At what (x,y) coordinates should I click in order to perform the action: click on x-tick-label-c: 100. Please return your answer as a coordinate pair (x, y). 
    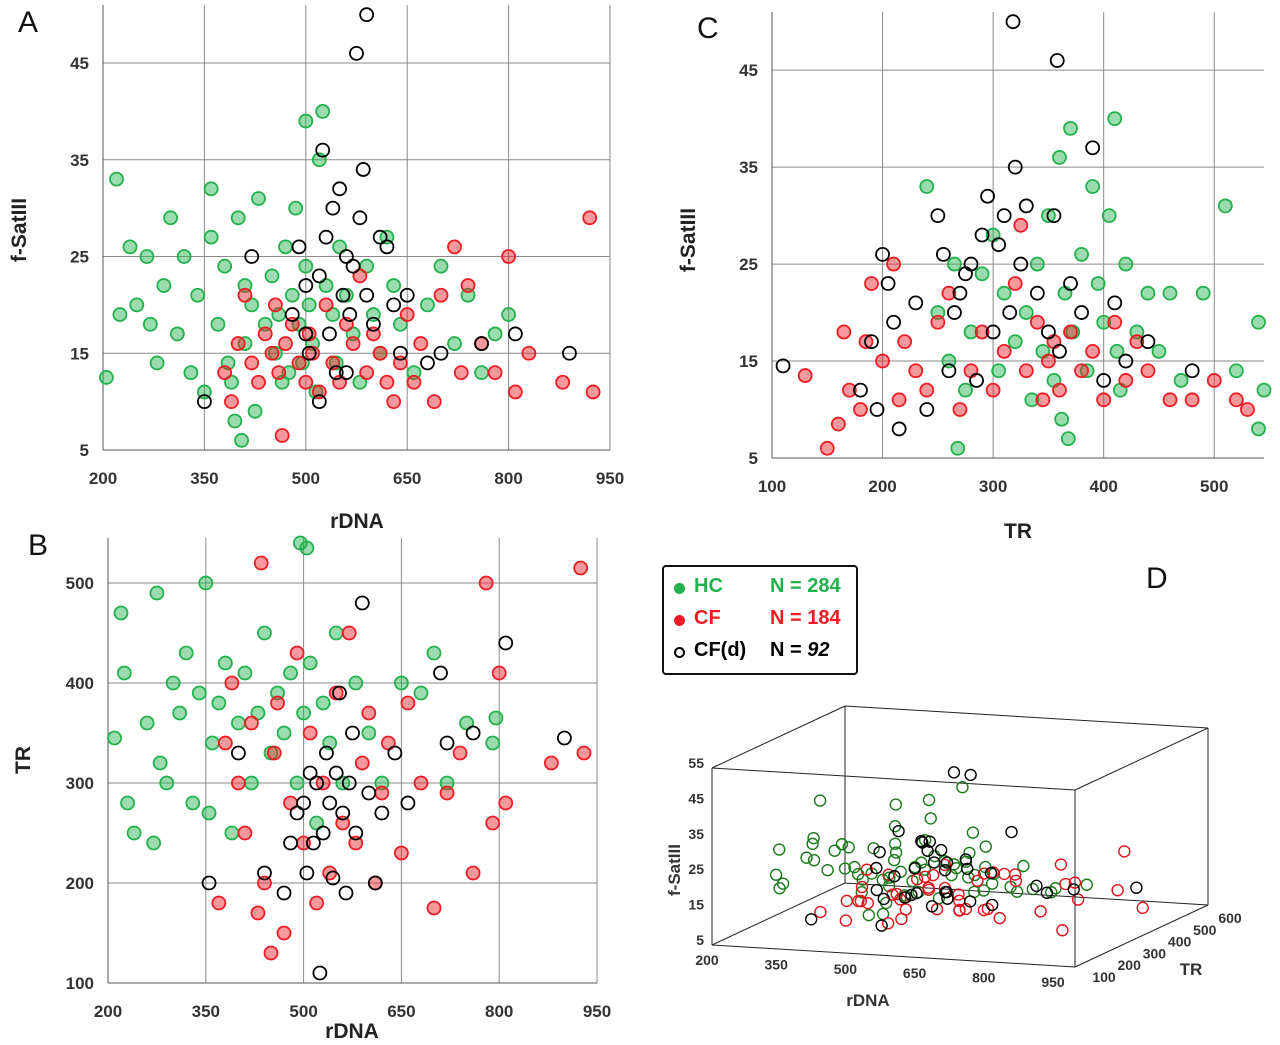
    Looking at the image, I should click on (772, 486).